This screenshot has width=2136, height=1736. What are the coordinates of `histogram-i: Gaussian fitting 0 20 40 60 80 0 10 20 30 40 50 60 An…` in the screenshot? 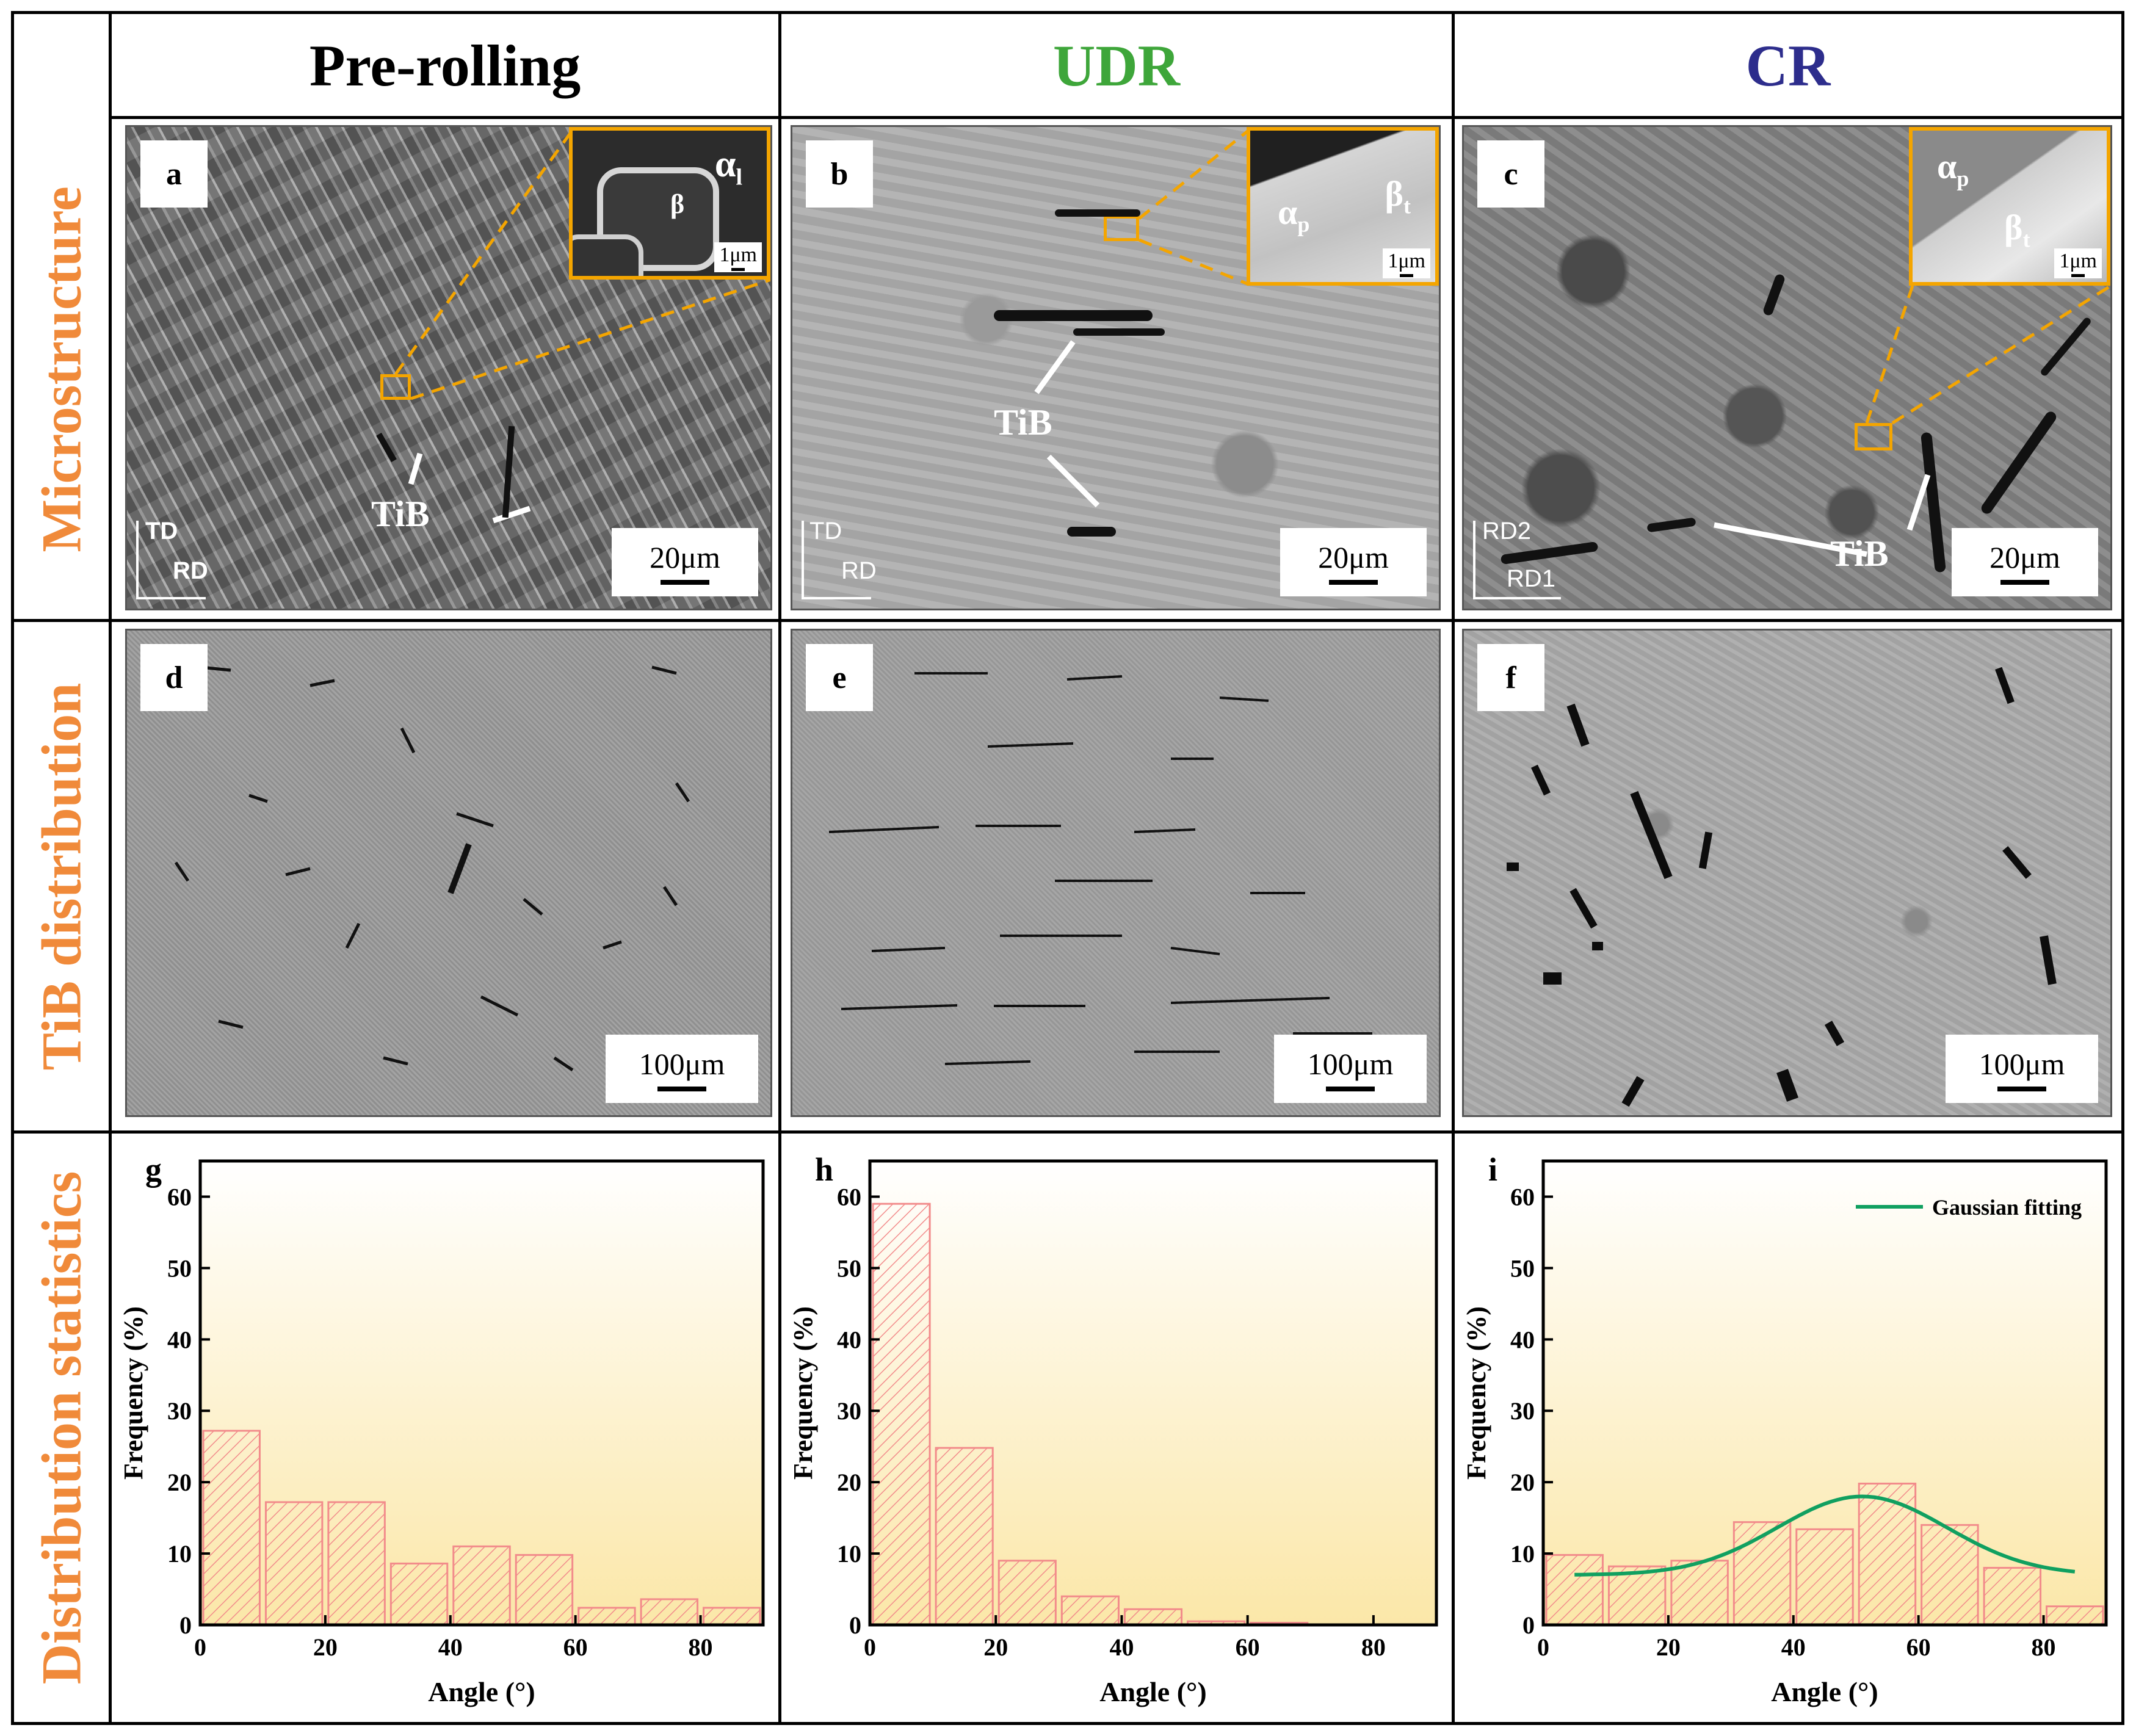 It's located at (1788, 1428).